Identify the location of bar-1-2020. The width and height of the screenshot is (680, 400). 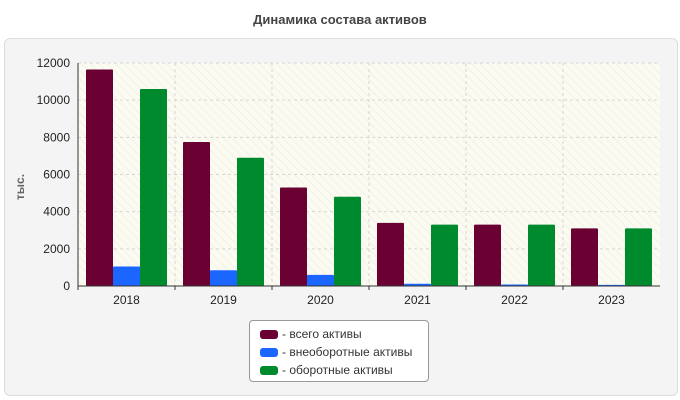
(293, 236).